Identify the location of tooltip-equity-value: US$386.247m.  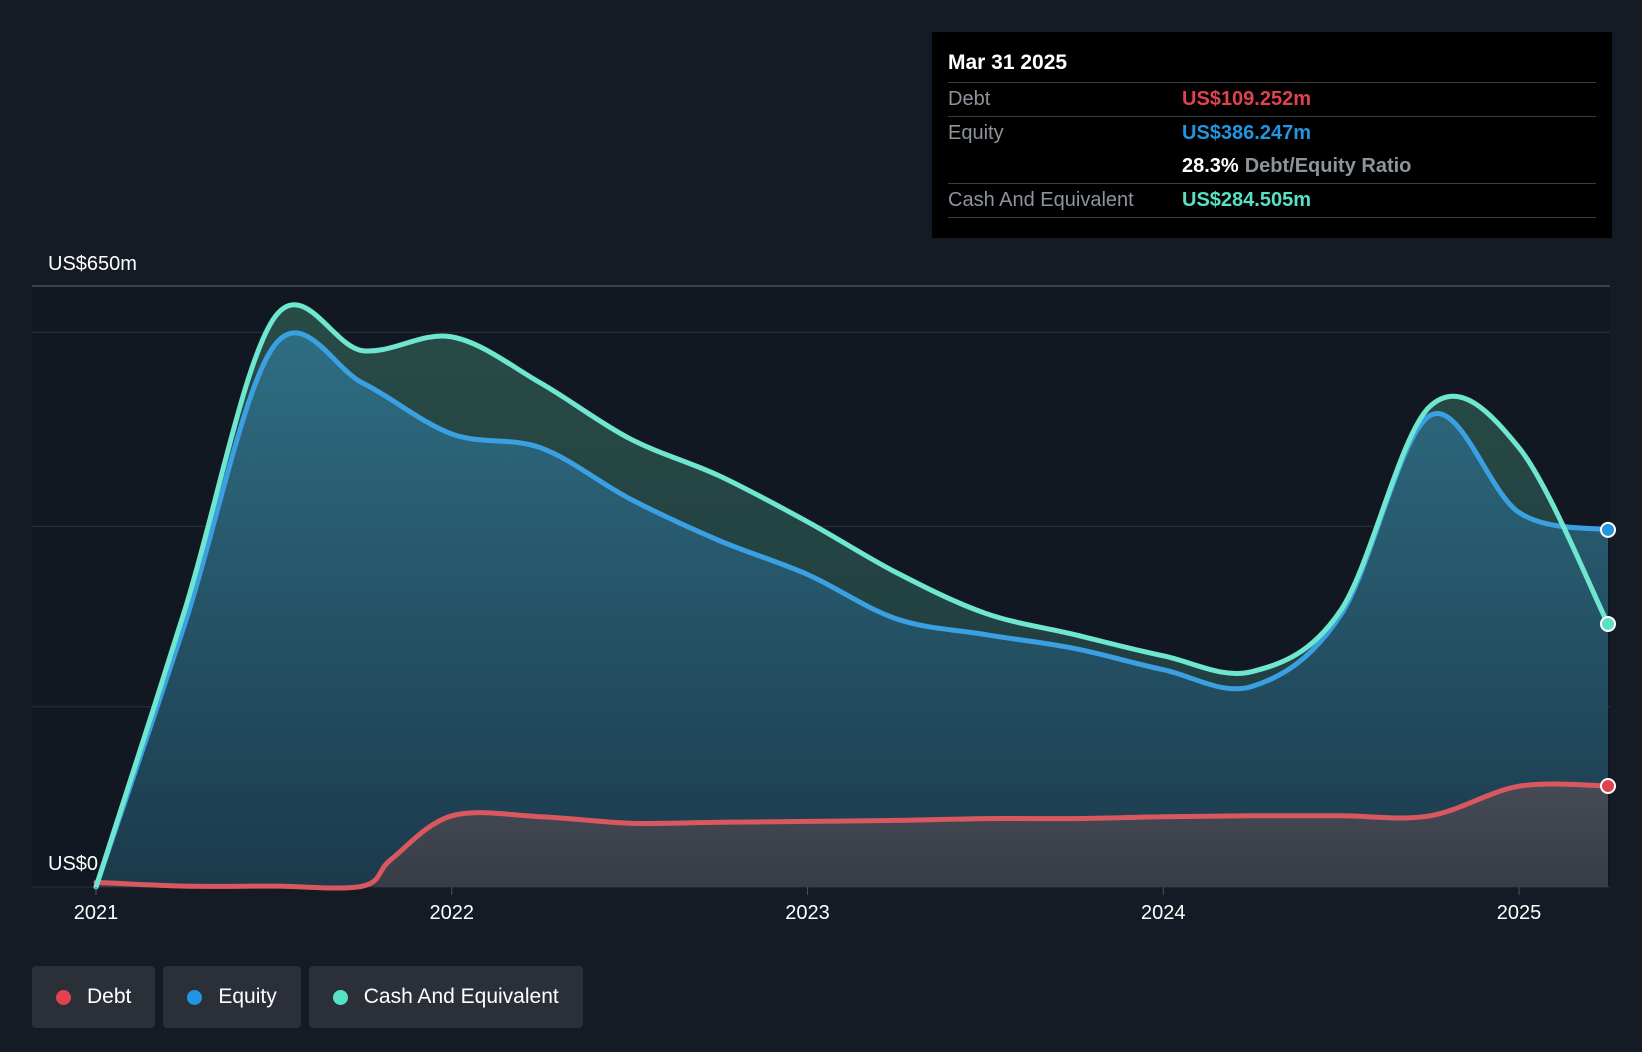
(1246, 133).